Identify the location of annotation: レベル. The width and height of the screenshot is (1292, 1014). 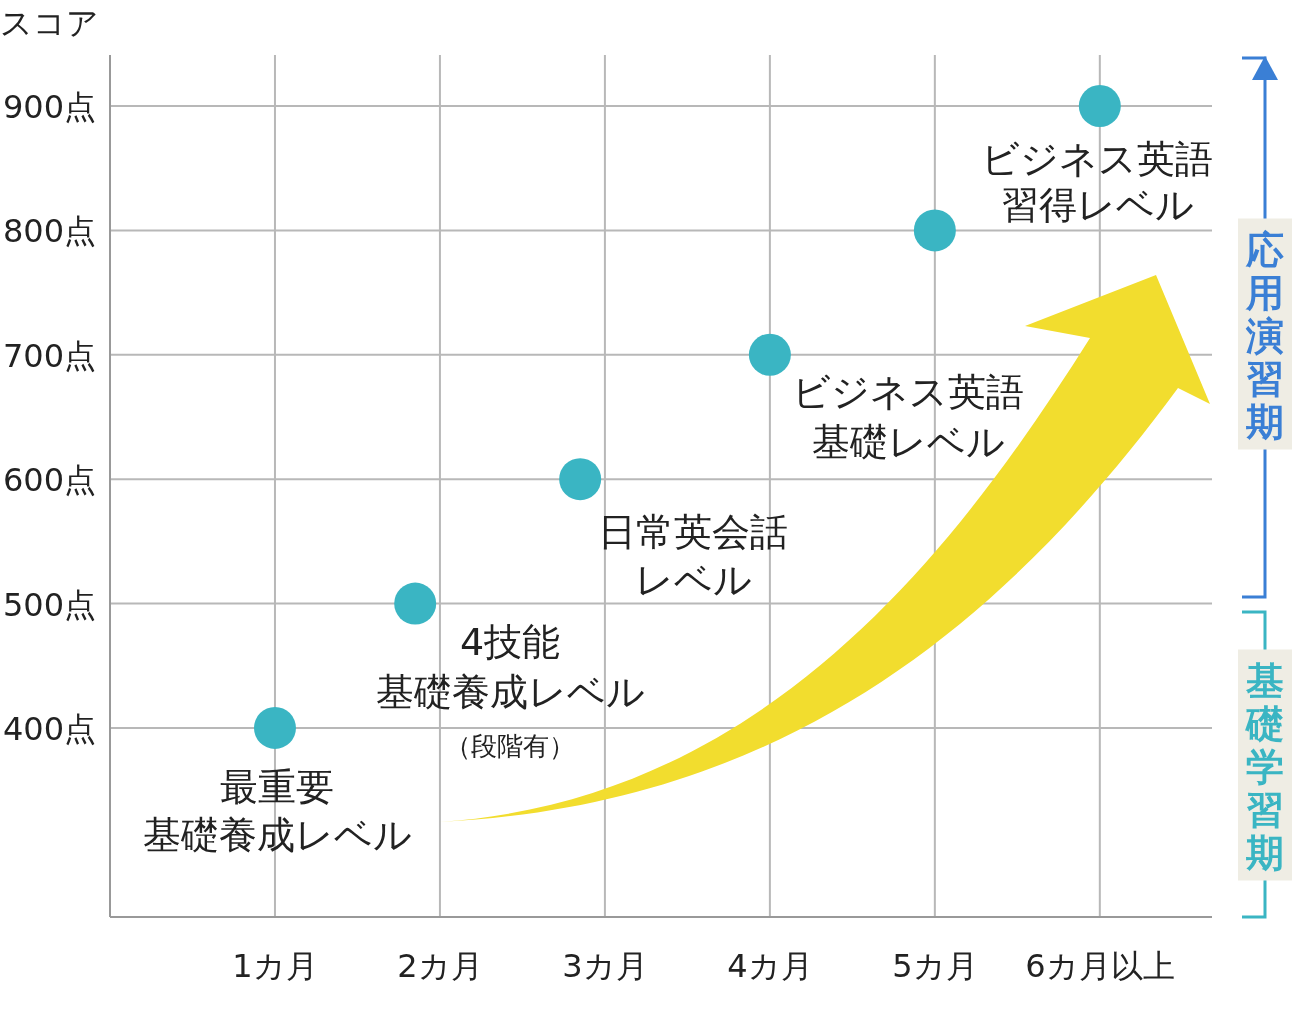
(693, 580).